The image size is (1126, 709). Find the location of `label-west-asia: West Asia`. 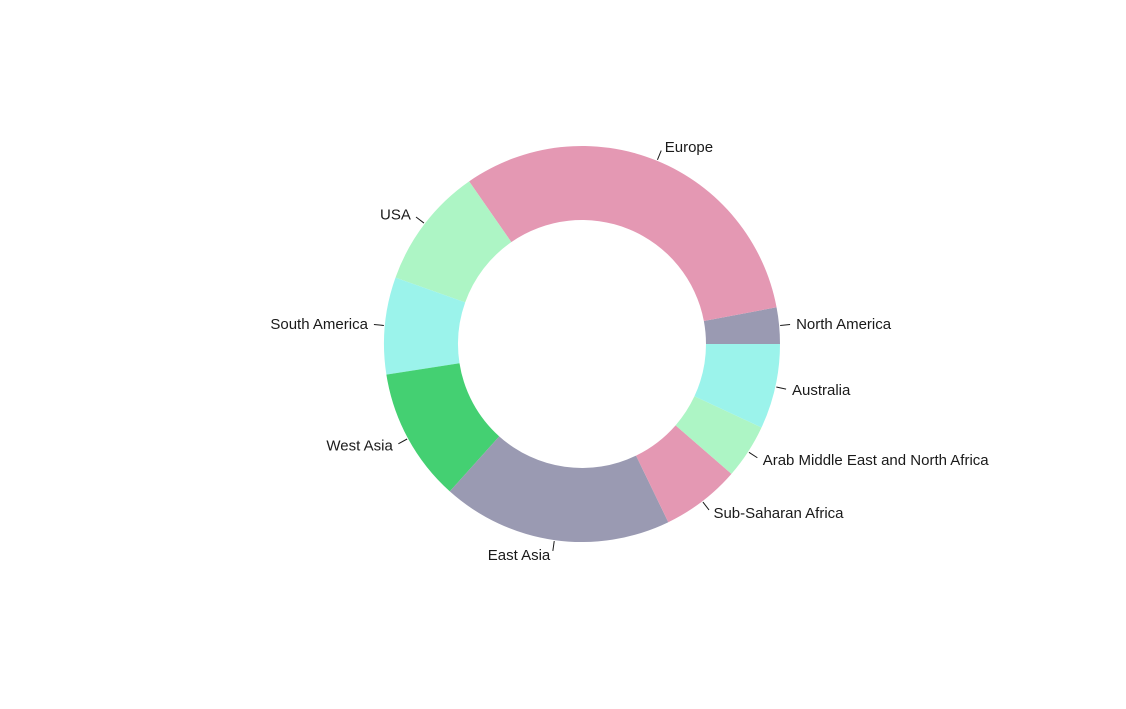

label-west-asia: West Asia is located at coordinates (359, 446).